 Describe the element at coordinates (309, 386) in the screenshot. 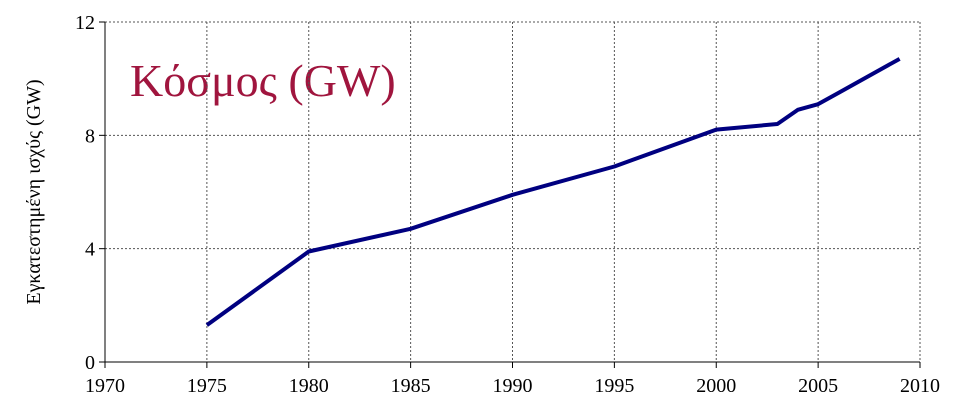

I see `x-tick-label: 1980` at that location.